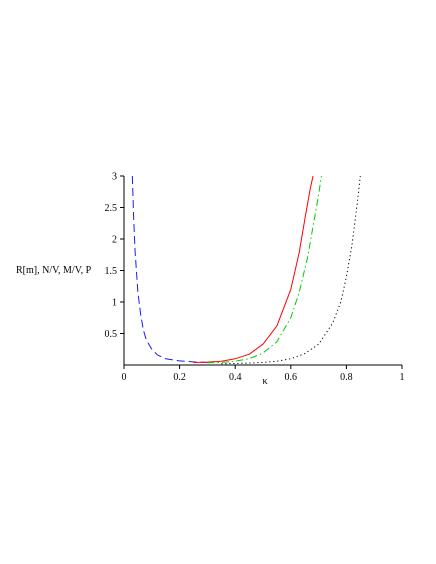 The height and width of the screenshot is (564, 436). Describe the element at coordinates (54, 270) in the screenshot. I see `y-axis-label: R[m], N/V, M/V, P` at that location.